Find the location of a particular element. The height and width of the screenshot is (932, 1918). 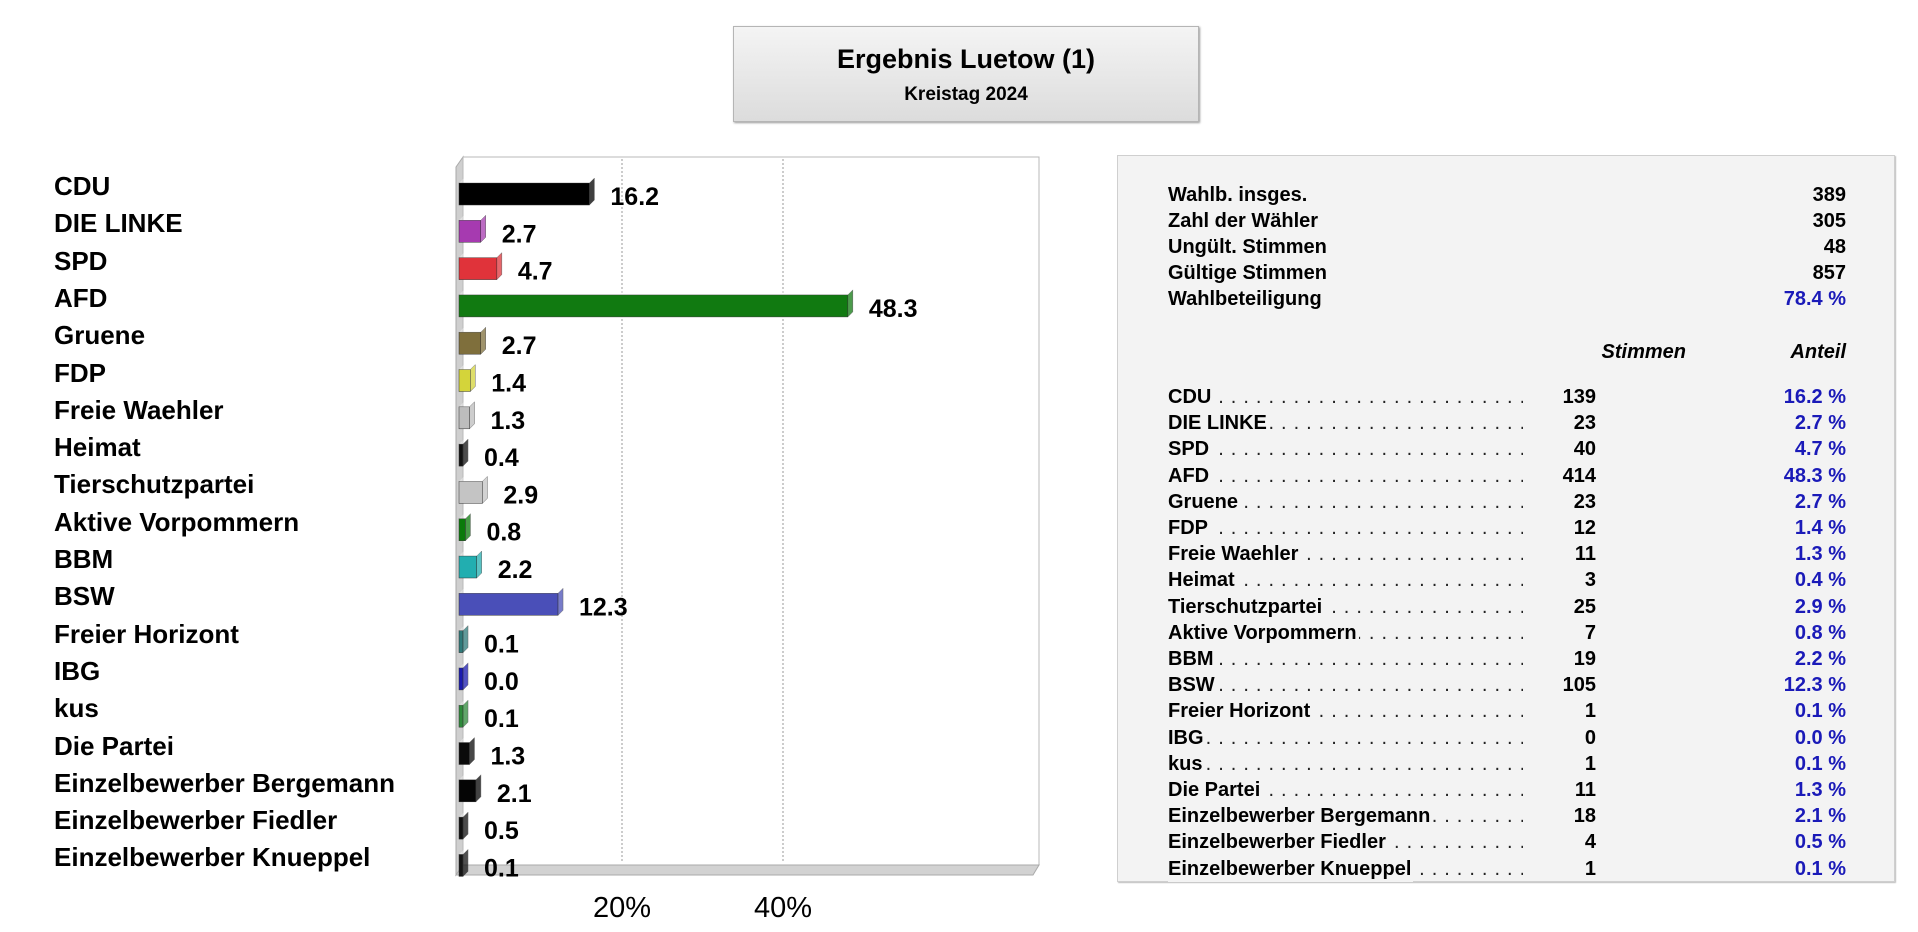

bar-value-label: 2.2 is located at coordinates (515, 570).